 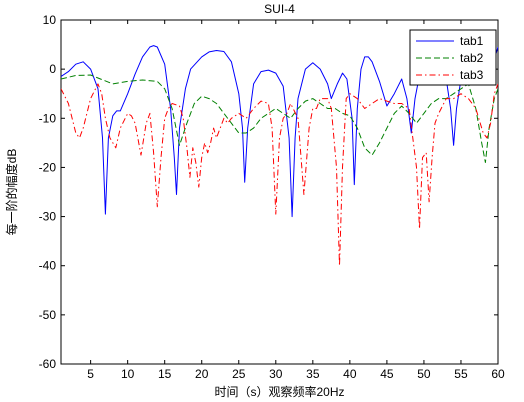 What do you see at coordinates (48, 167) in the screenshot?
I see `y-tick-label: -20` at bounding box center [48, 167].